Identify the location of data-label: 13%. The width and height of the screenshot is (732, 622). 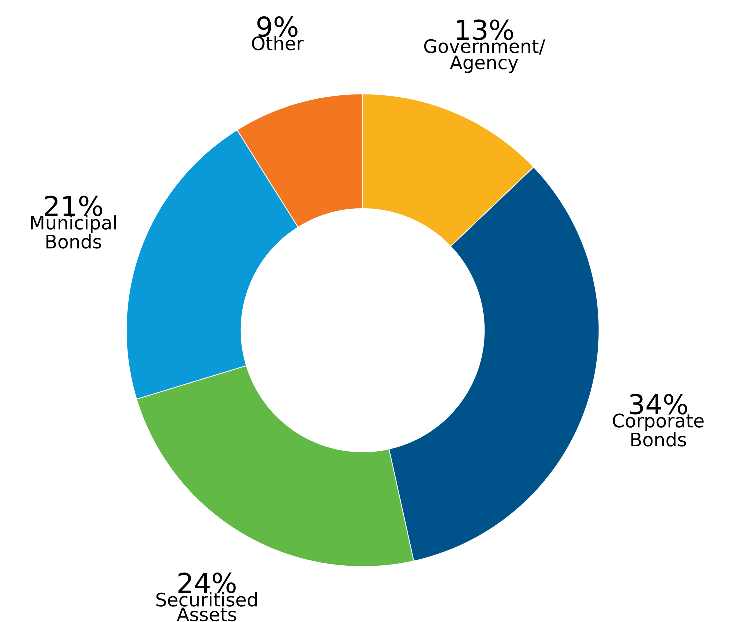
(485, 30).